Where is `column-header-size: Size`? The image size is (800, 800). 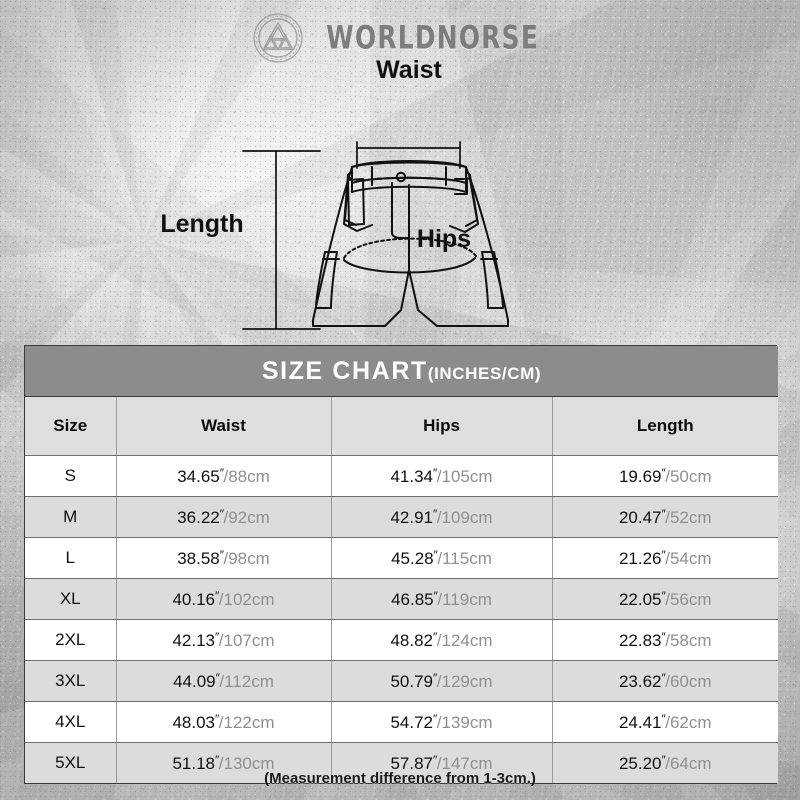 column-header-size: Size is located at coordinates (71, 426).